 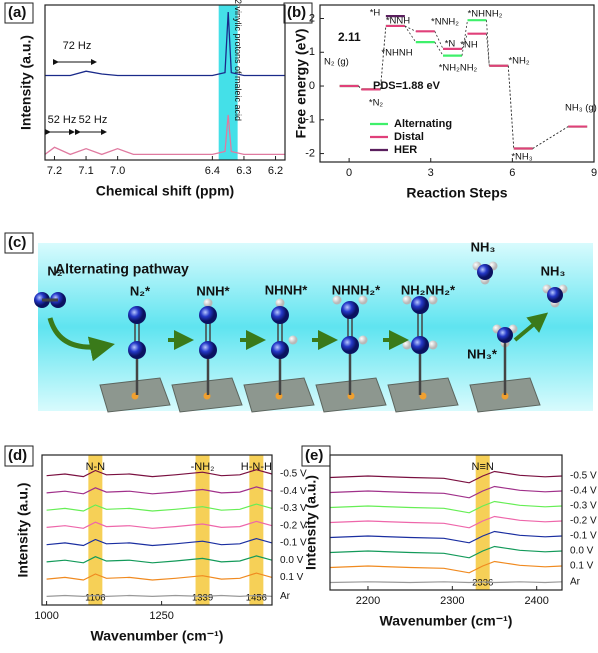 I want to click on band-label: N-N, so click(x=96, y=467).